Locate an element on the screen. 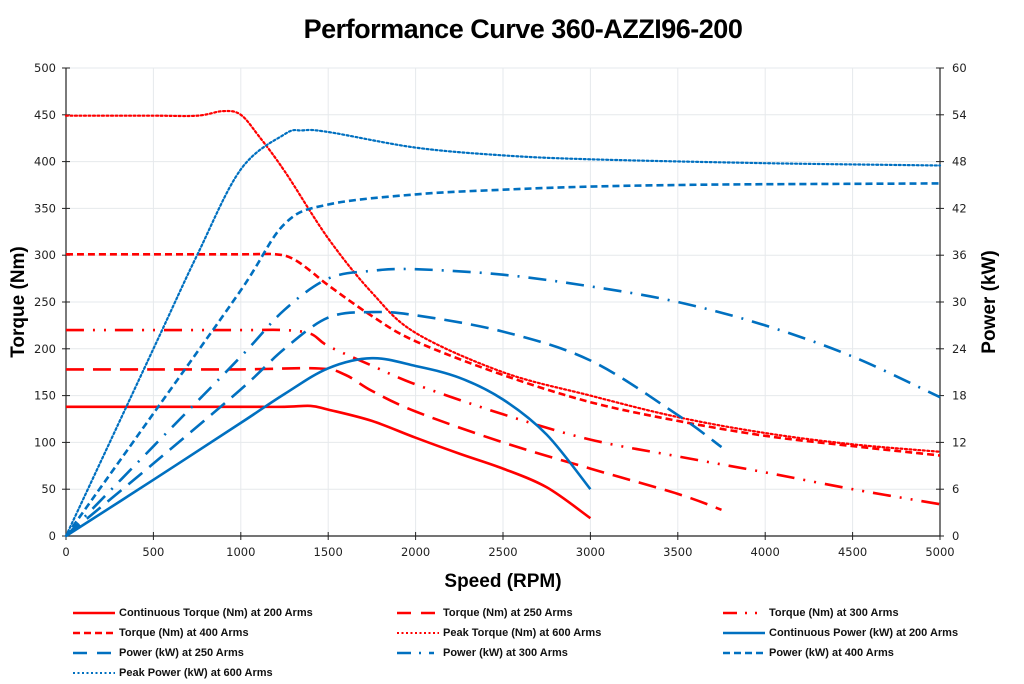  legend-label: Torque (Nm) at 300 Arms is located at coordinates (834, 613).